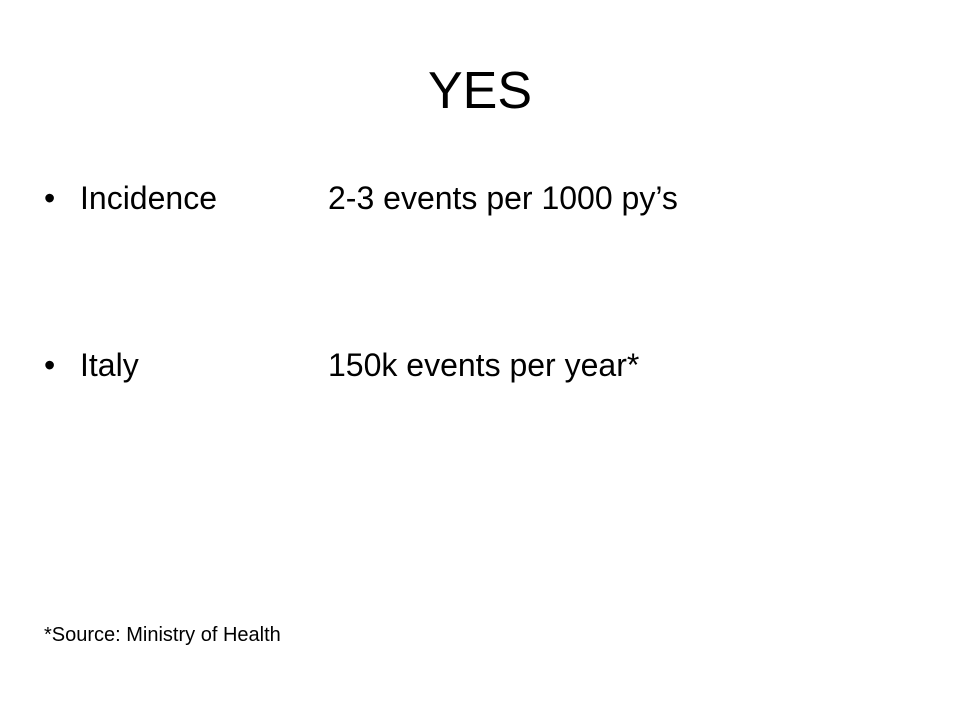 The width and height of the screenshot is (960, 720). I want to click on bullet-label: Italy, so click(109, 365).